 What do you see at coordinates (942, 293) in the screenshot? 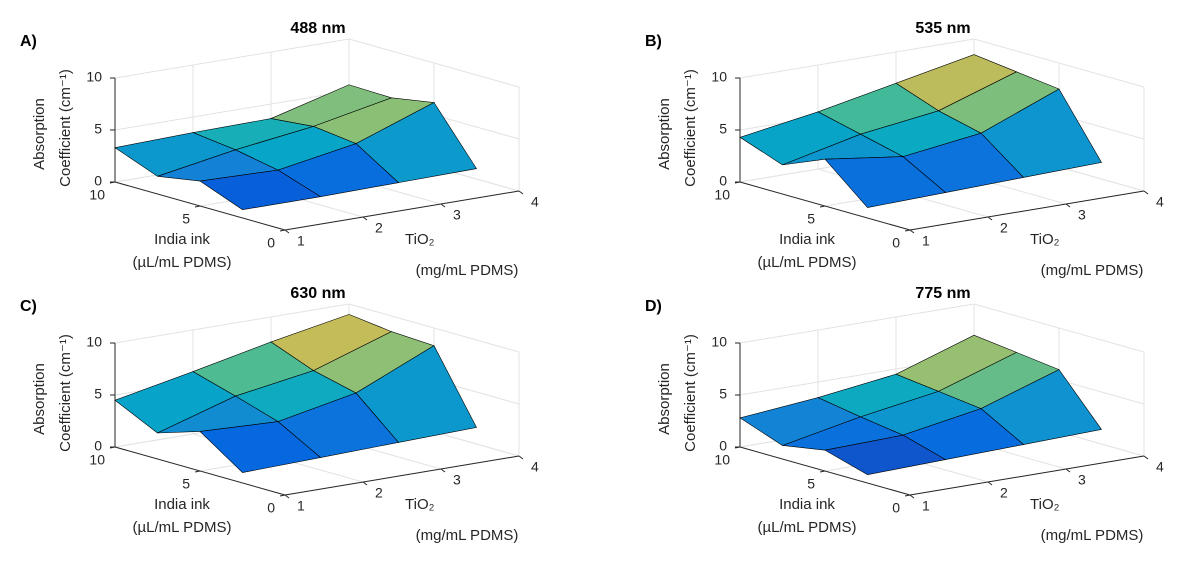
I see `chart-title: 775 nm` at bounding box center [942, 293].